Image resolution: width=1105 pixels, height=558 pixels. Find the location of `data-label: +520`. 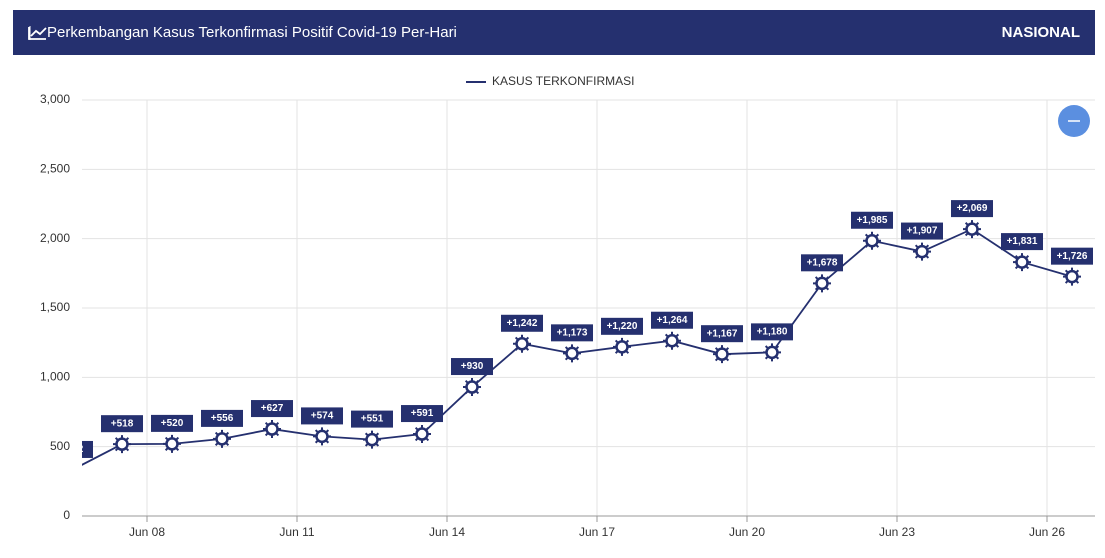

data-label: +520 is located at coordinates (172, 423).